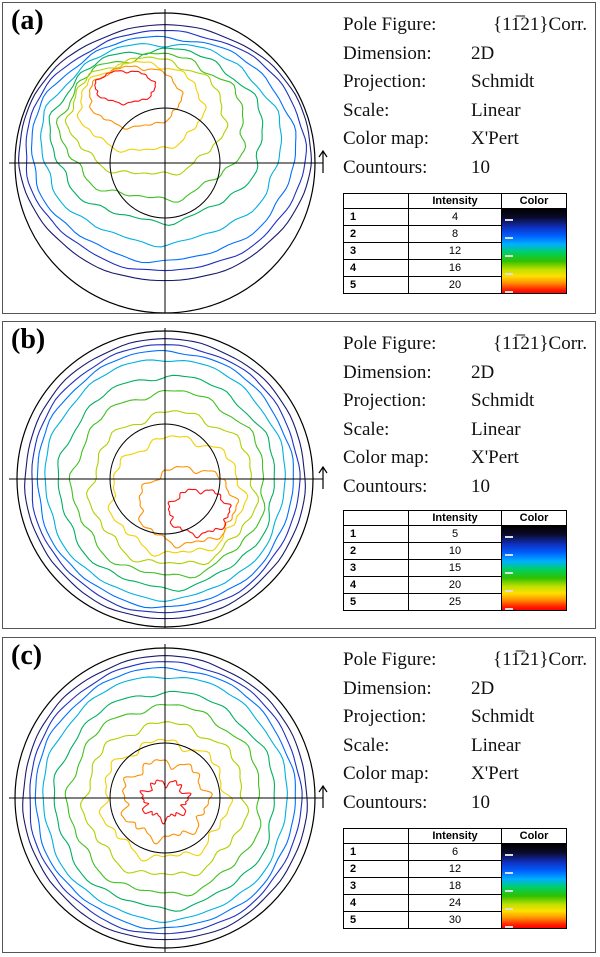  What do you see at coordinates (455, 217) in the screenshot?
I see `legend-intensity: 4` at bounding box center [455, 217].